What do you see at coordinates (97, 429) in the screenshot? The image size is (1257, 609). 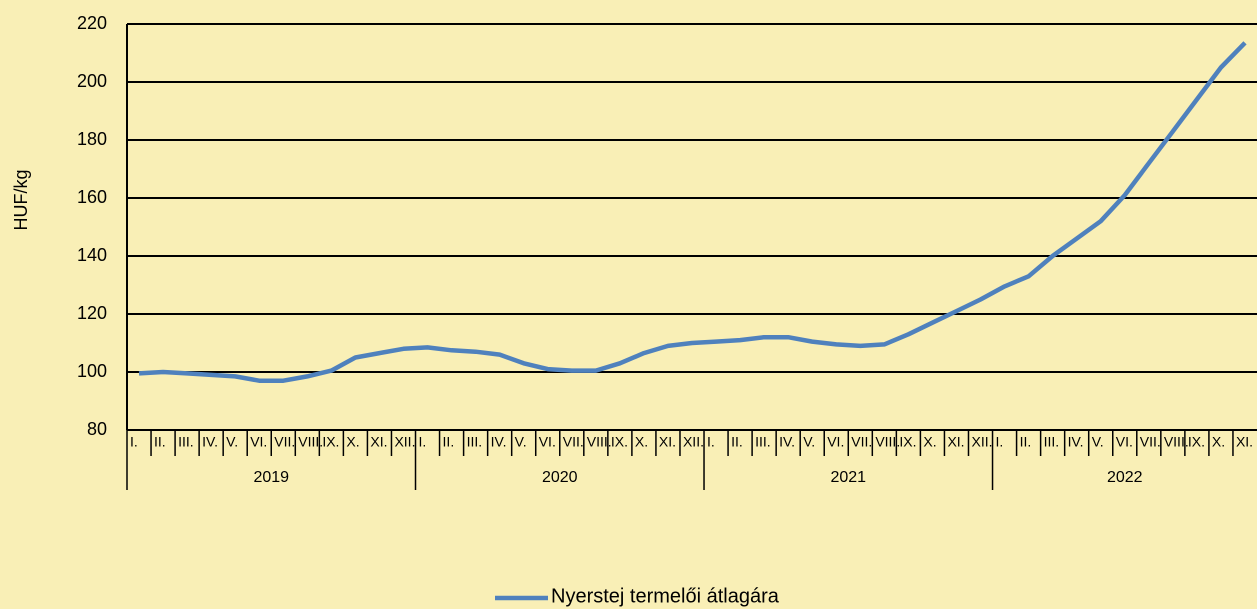 I see `y-tick-label: 80` at bounding box center [97, 429].